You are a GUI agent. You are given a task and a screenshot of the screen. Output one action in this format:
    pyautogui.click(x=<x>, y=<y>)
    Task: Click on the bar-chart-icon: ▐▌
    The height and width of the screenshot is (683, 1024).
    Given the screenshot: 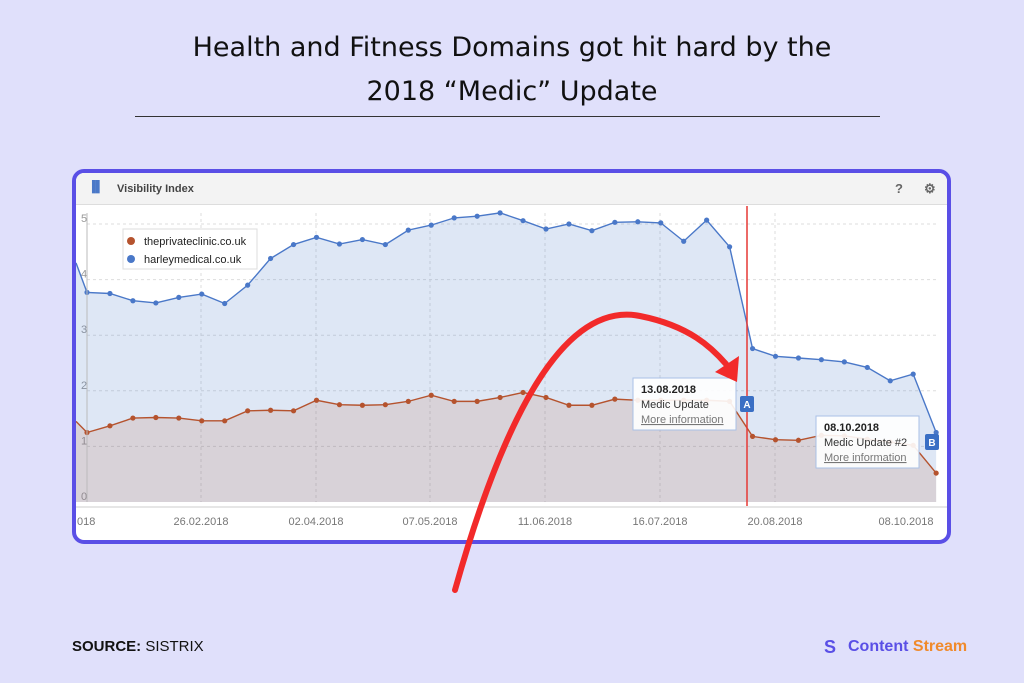 What is the action you would take?
    pyautogui.click(x=96, y=187)
    